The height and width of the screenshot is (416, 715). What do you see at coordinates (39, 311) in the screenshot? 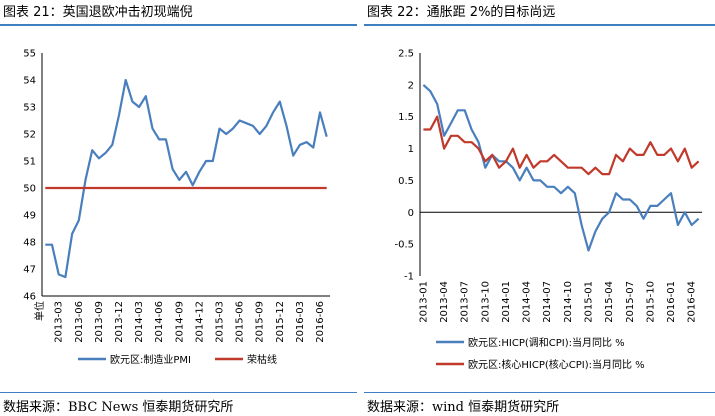
I see `x-unit-label: 单位` at bounding box center [39, 311].